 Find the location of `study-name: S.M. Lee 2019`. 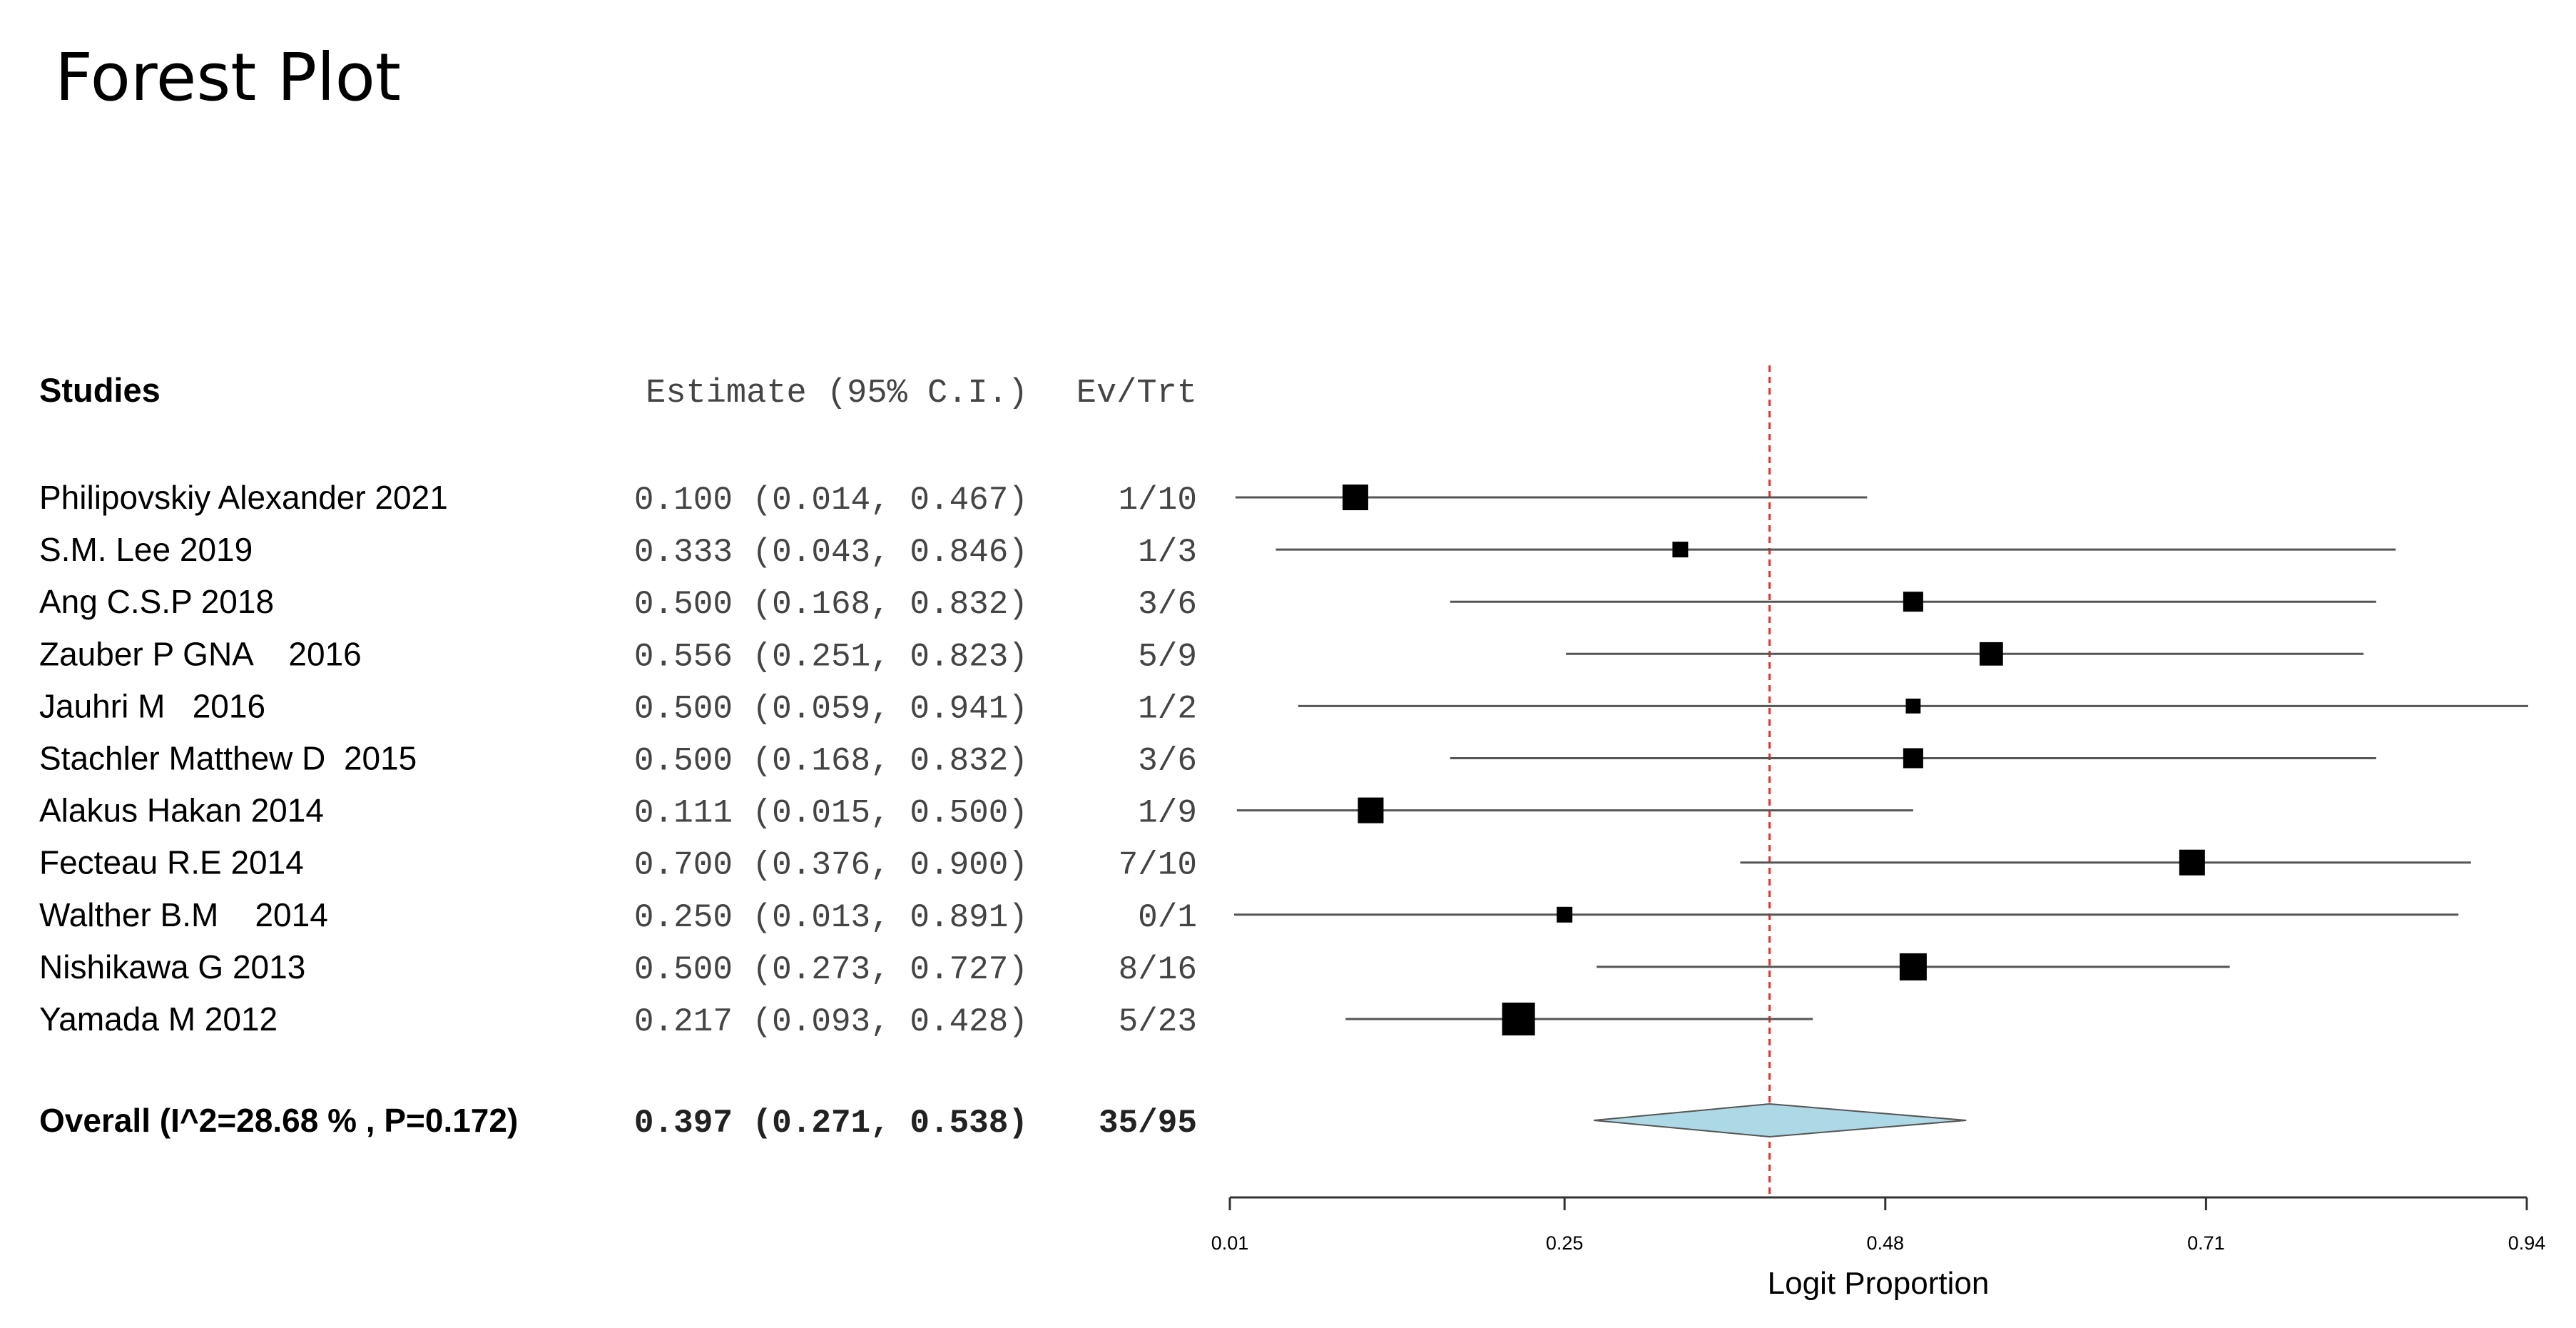

study-name: S.M. Lee 2019 is located at coordinates (146, 549).